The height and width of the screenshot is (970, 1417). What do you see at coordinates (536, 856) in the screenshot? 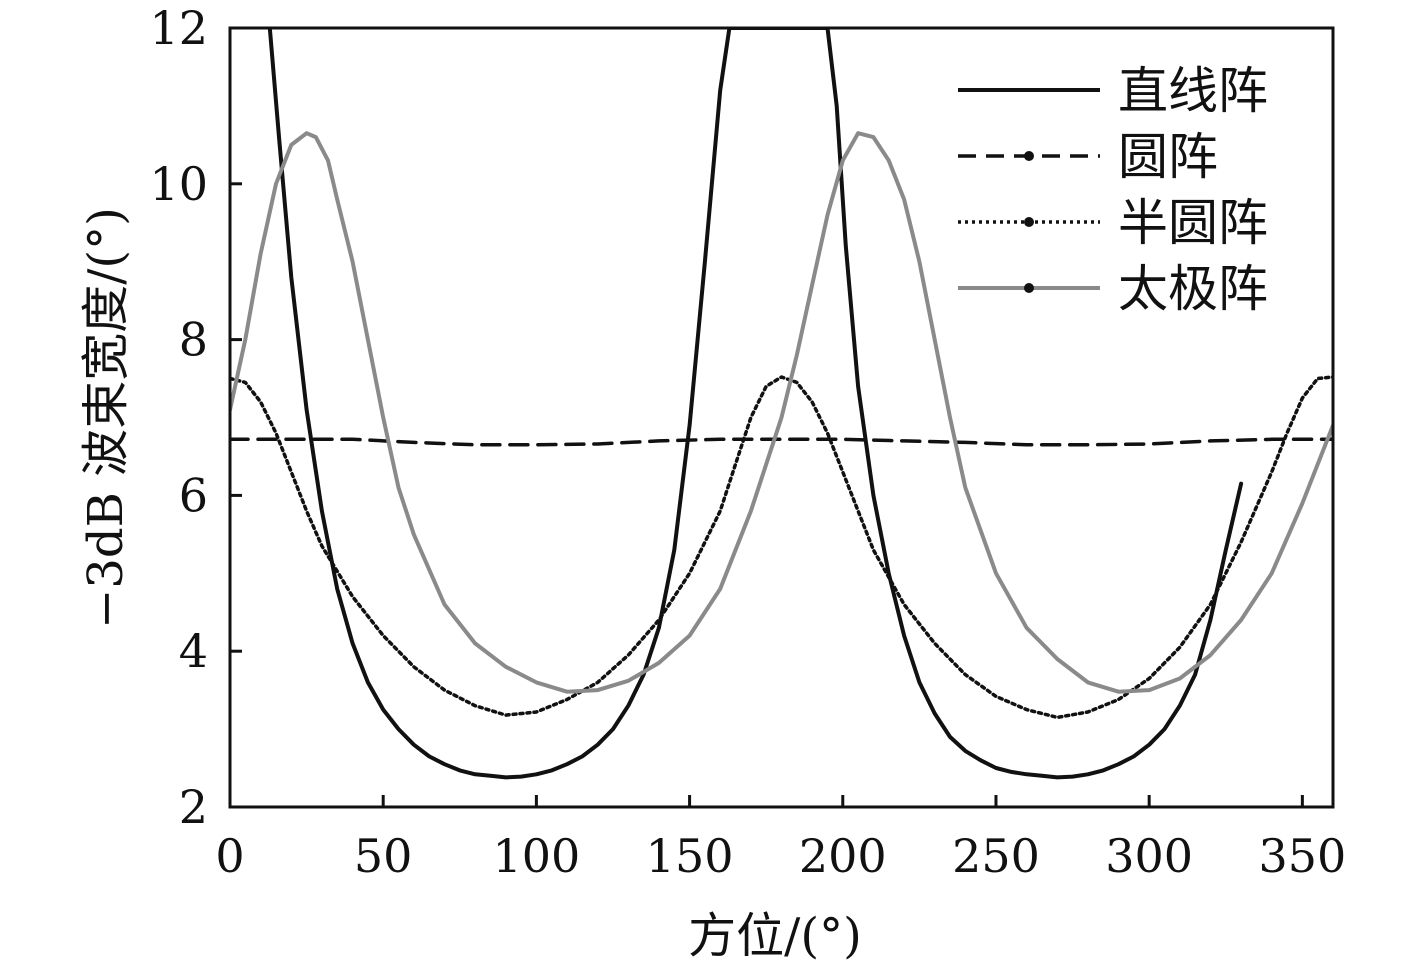
I see `x-tick-label: 100` at bounding box center [536, 856].